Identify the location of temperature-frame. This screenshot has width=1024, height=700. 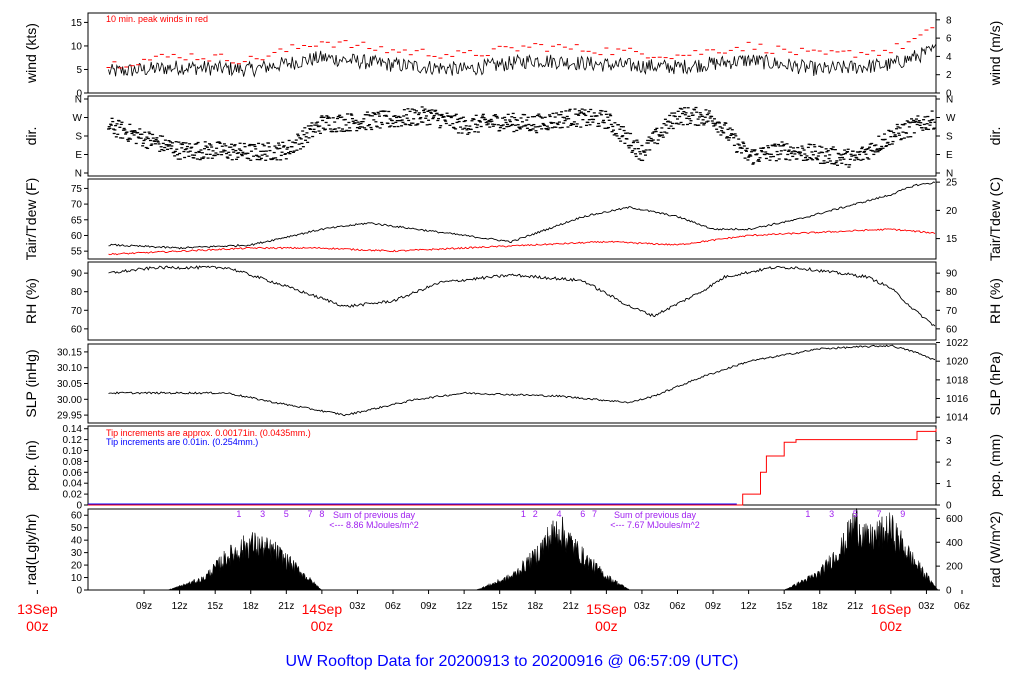
(512, 219).